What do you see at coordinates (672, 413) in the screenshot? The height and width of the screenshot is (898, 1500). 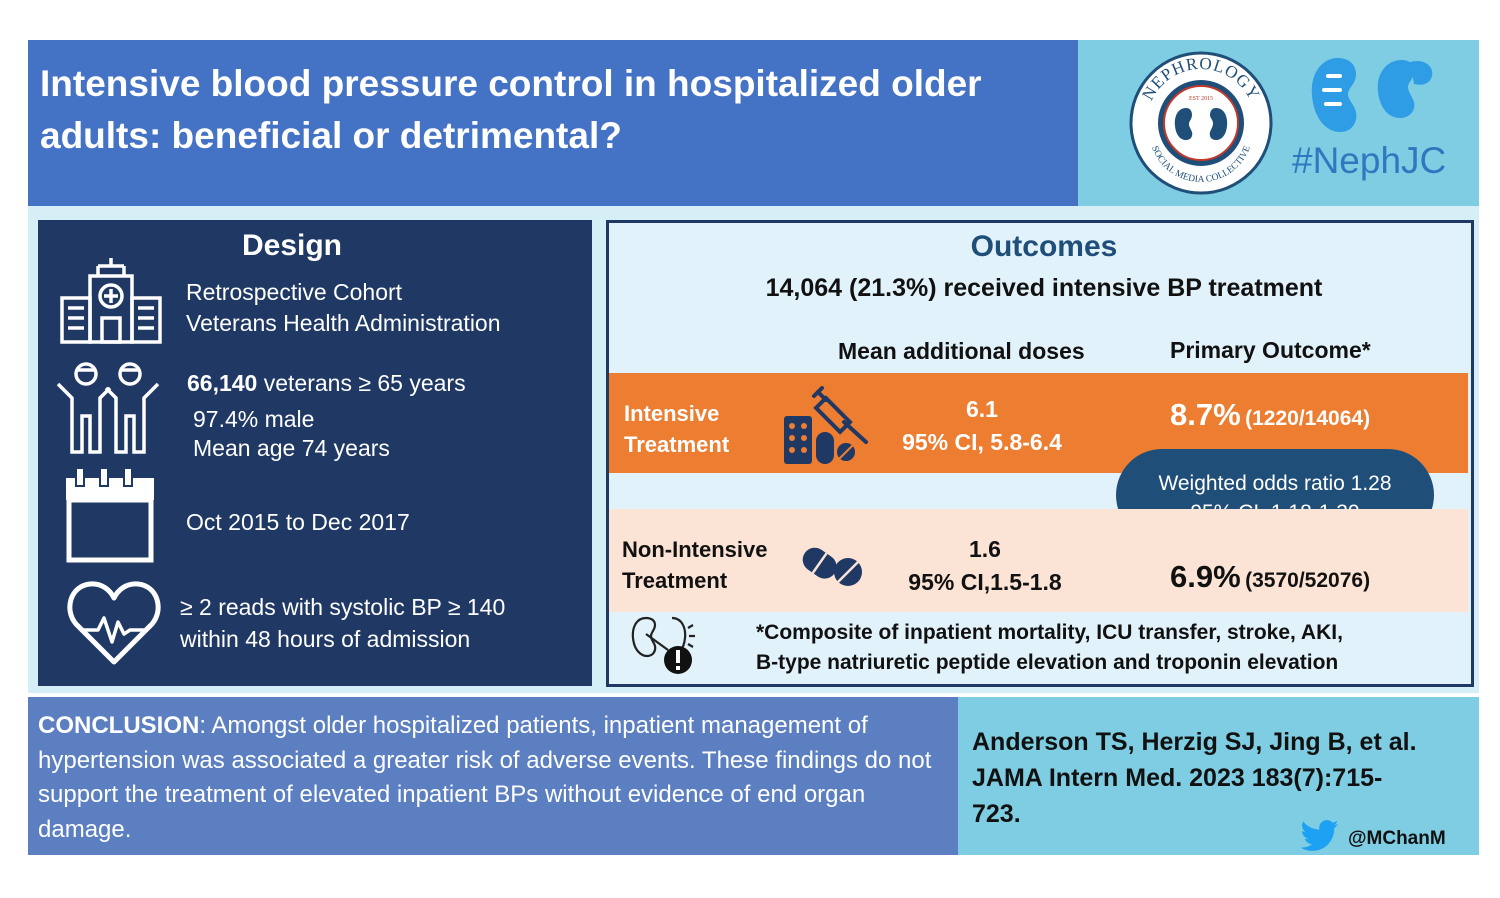 I see `intensive-label-line1: Intensive` at bounding box center [672, 413].